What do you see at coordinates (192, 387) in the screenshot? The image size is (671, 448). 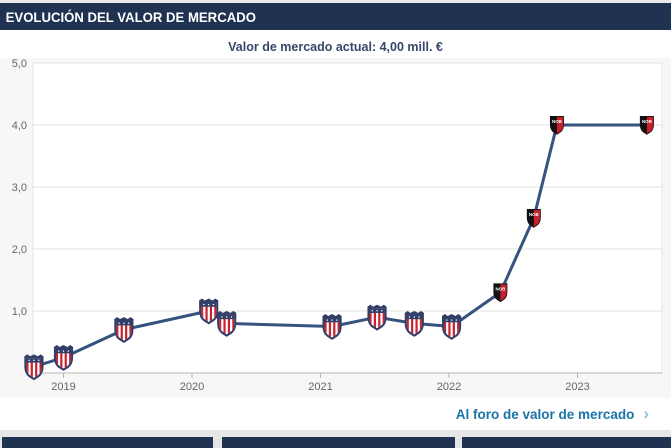 I see `x-axis-tick-label: 2020` at bounding box center [192, 387].